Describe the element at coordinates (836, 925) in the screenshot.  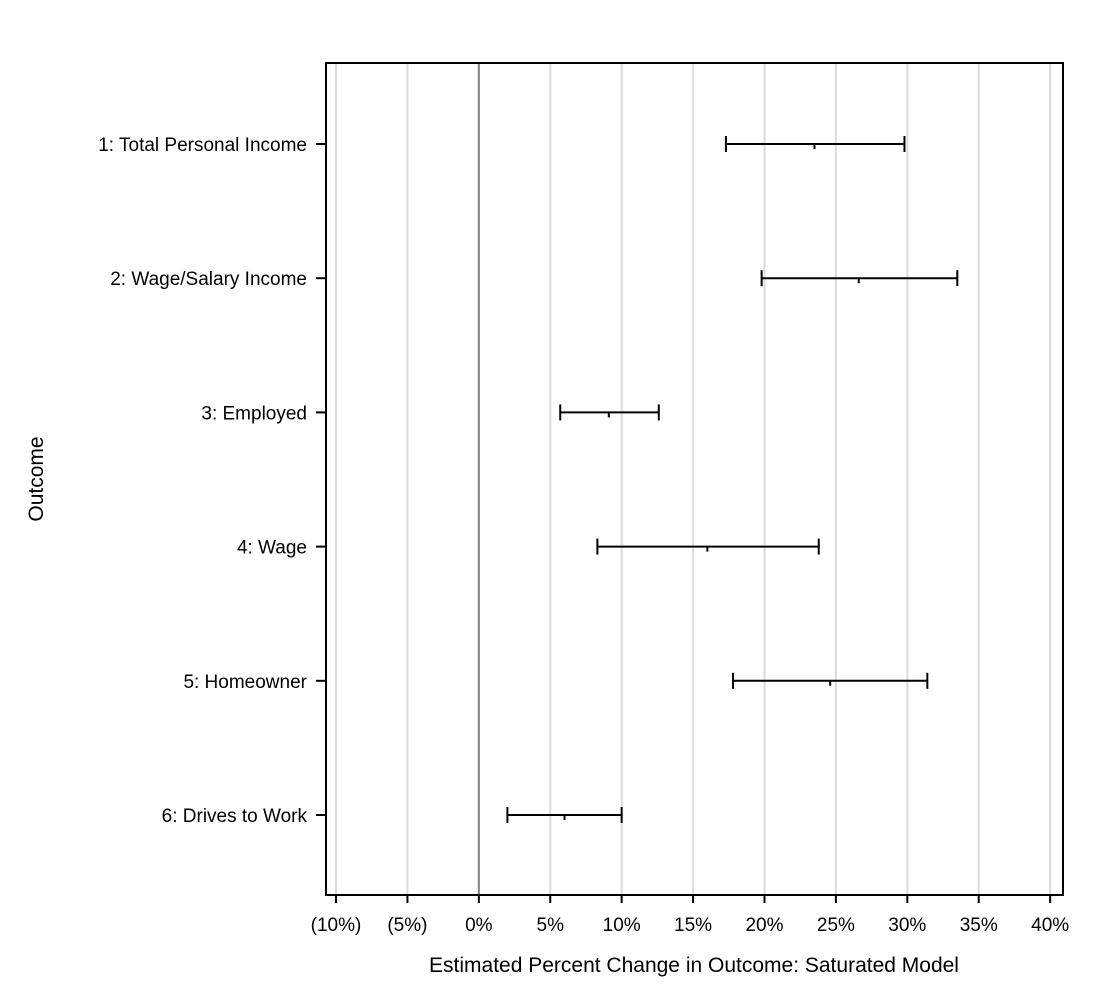
I see `x-tick-label: 25%` at that location.